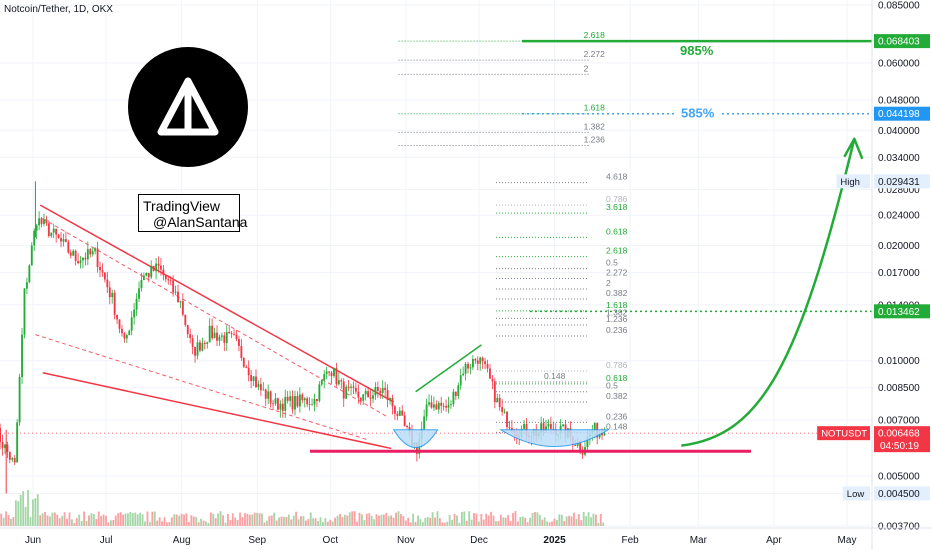 Image resolution: width=932 pixels, height=555 pixels. Describe the element at coordinates (188, 107) in the screenshot. I see `notcoin-logo` at that location.